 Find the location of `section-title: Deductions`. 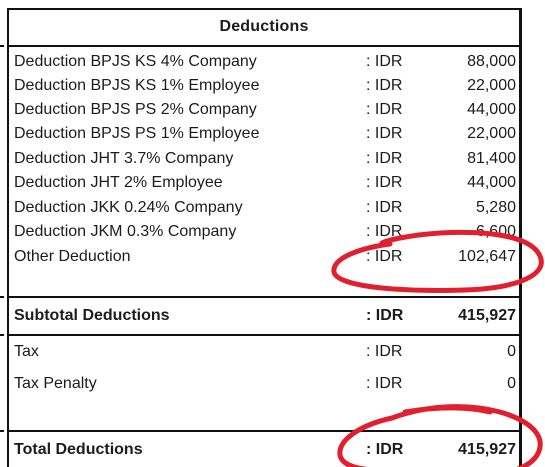

section-title: Deductions is located at coordinates (264, 26).